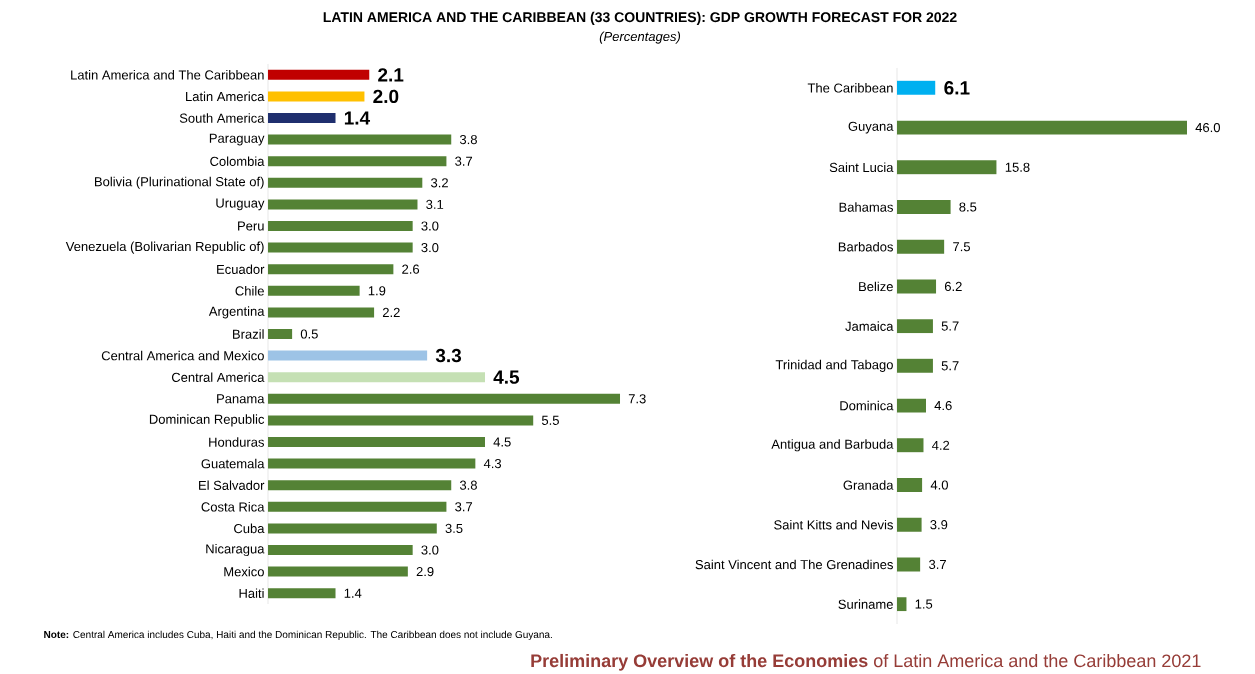 Image resolution: width=1255 pixels, height=674 pixels. I want to click on data-label: 2.2, so click(391, 312).